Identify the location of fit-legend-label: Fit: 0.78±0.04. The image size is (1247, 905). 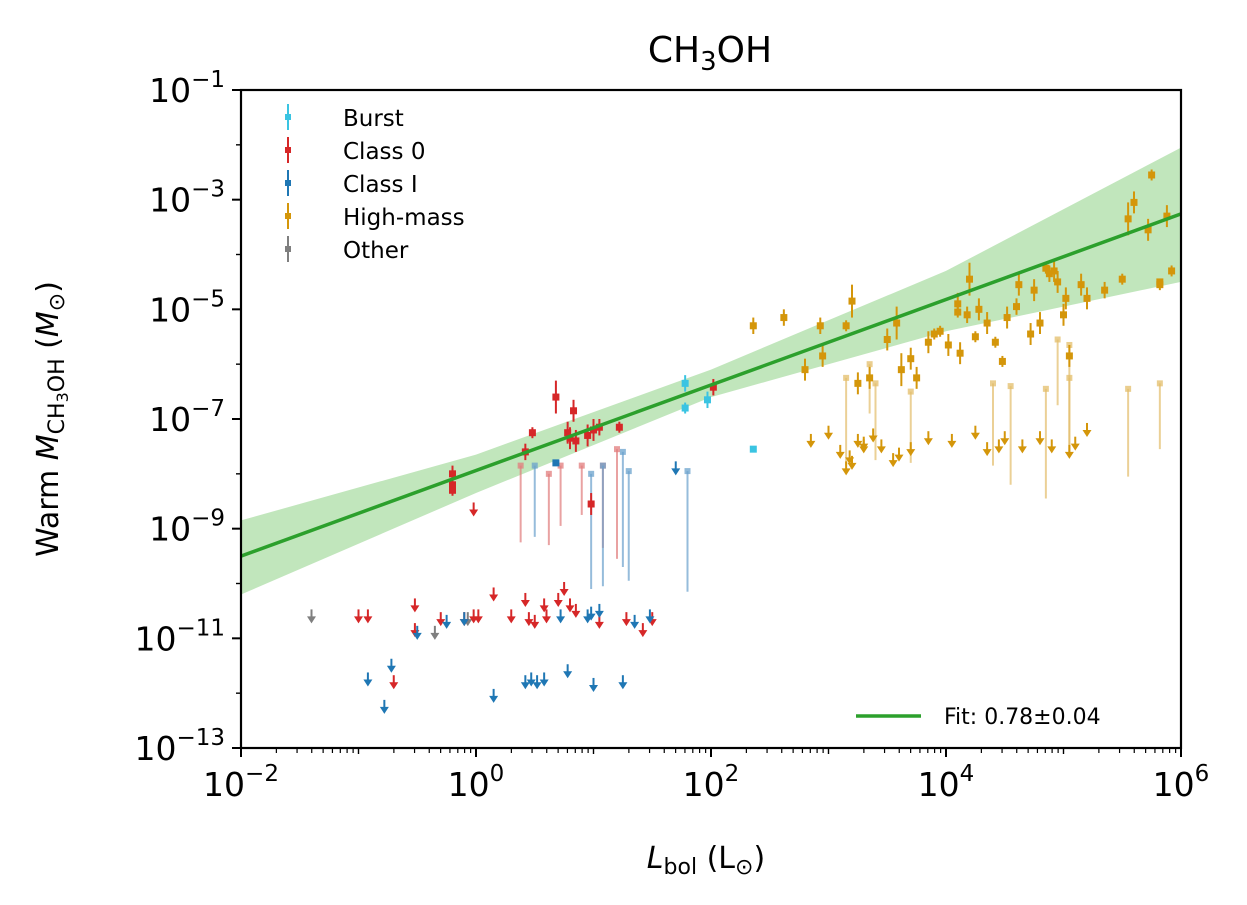
(1022, 717).